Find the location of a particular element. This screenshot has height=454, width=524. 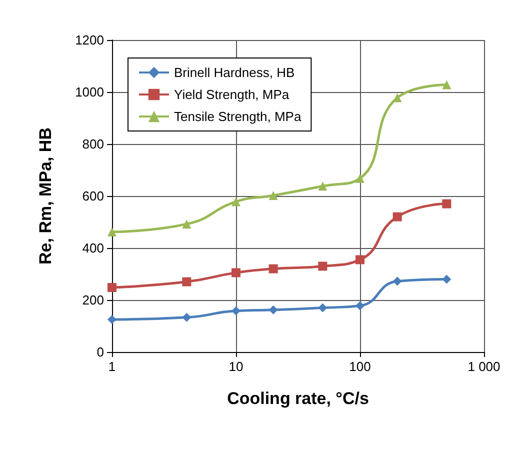

legend-label: Yield Strength, MPa is located at coordinates (232, 94).